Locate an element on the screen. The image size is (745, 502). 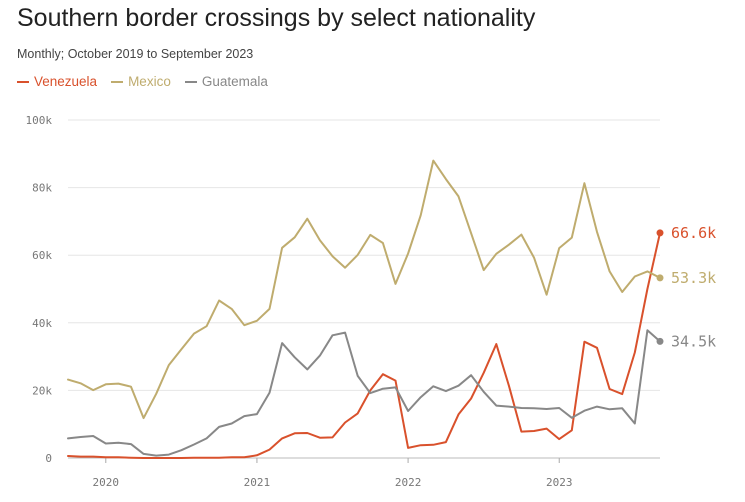
y-tick-label: 100k is located at coordinates (39, 120).